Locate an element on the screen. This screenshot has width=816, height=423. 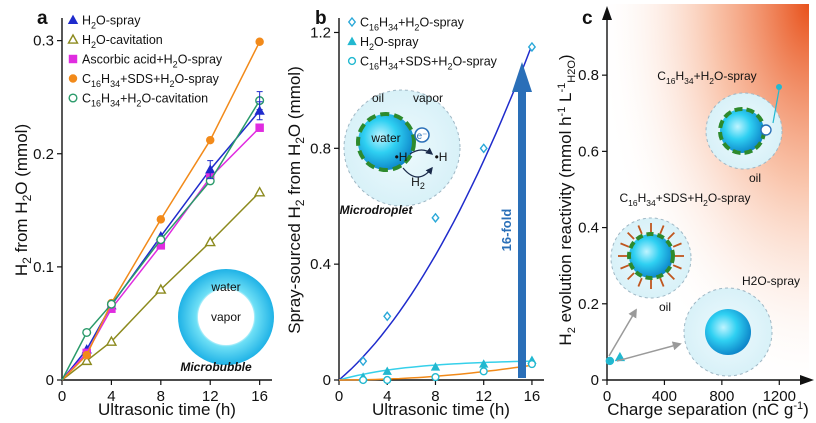
sds-droplet-diagram: C16H34+SDS+H2O-spray oil is located at coordinates (680, 252).